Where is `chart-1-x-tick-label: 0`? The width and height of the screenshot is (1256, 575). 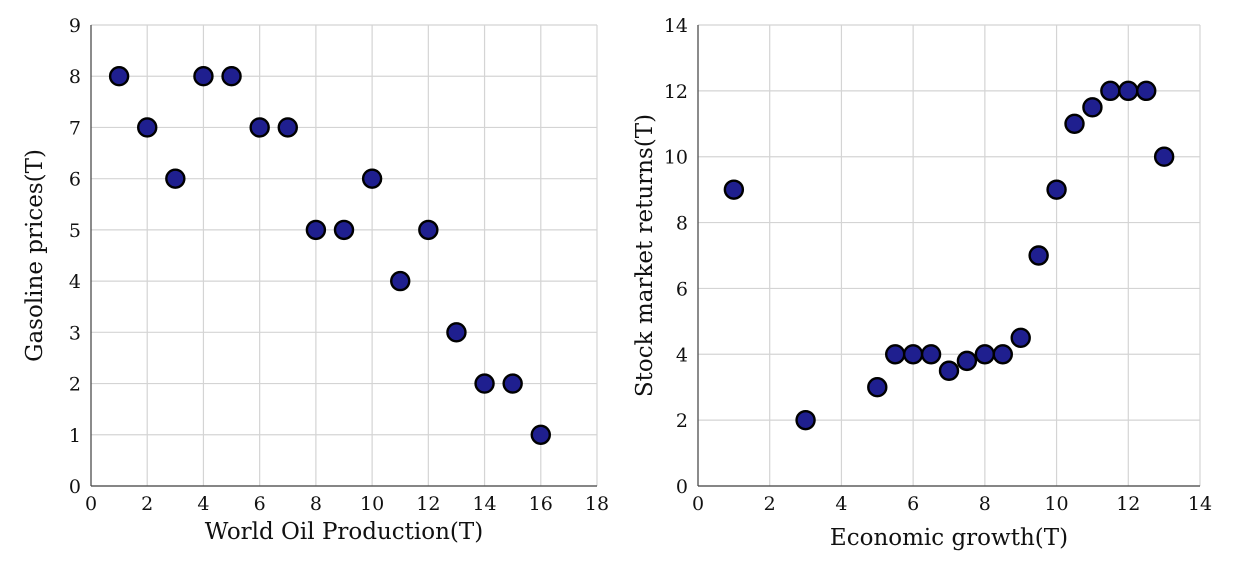 chart-1-x-tick-label: 0 is located at coordinates (91, 504).